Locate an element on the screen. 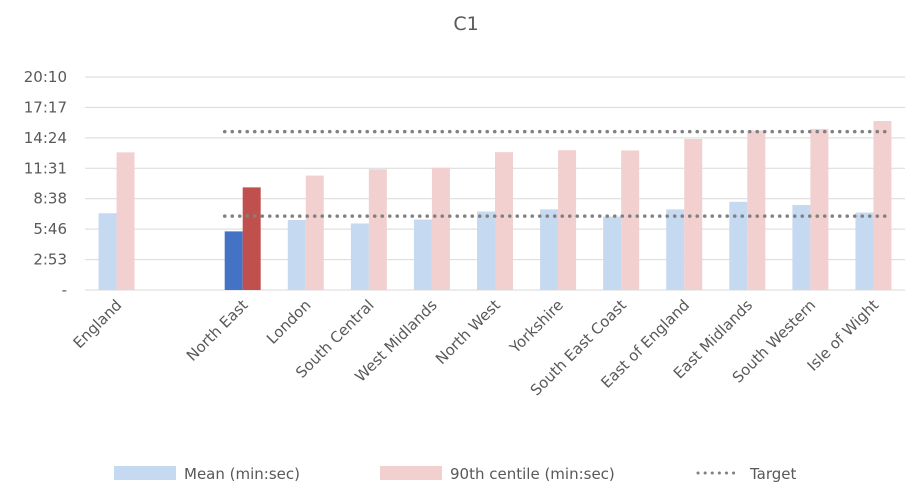 The width and height of the screenshot is (919, 492). legend-label: Mean (min:sec) is located at coordinates (242, 474).